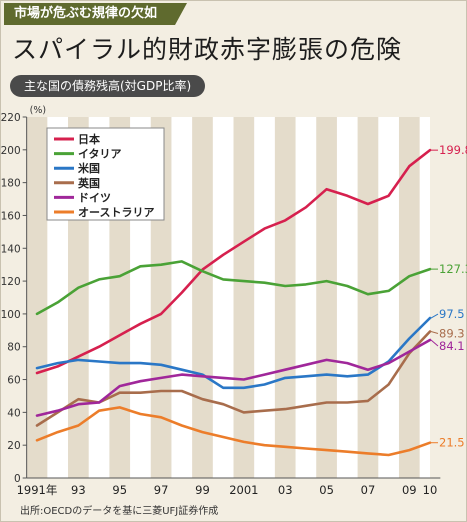  Describe the element at coordinates (37, 490) in the screenshot. I see `x-tick-label: 1991年` at that location.